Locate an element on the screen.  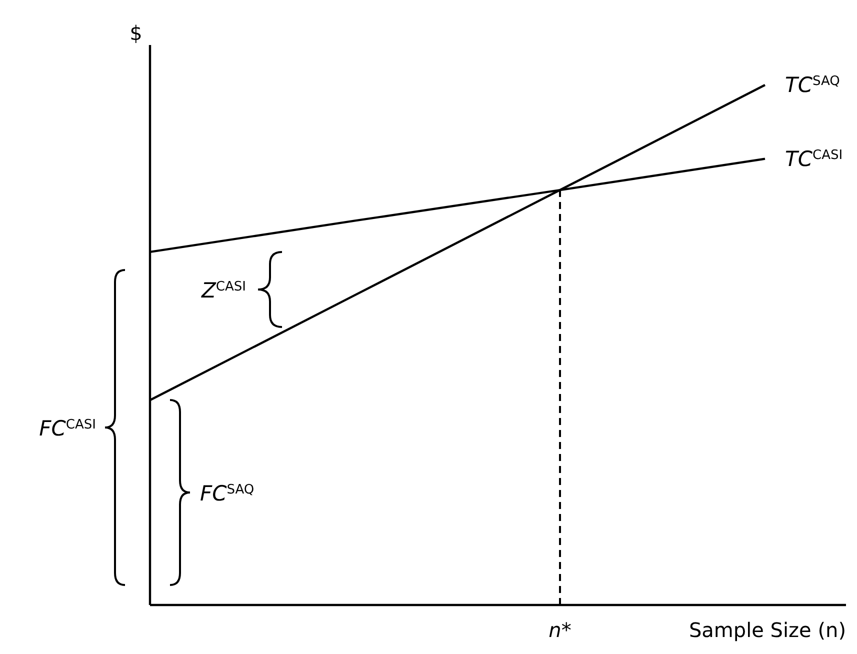
annotation: Z$^{CASI}$ is located at coordinates (223, 290).